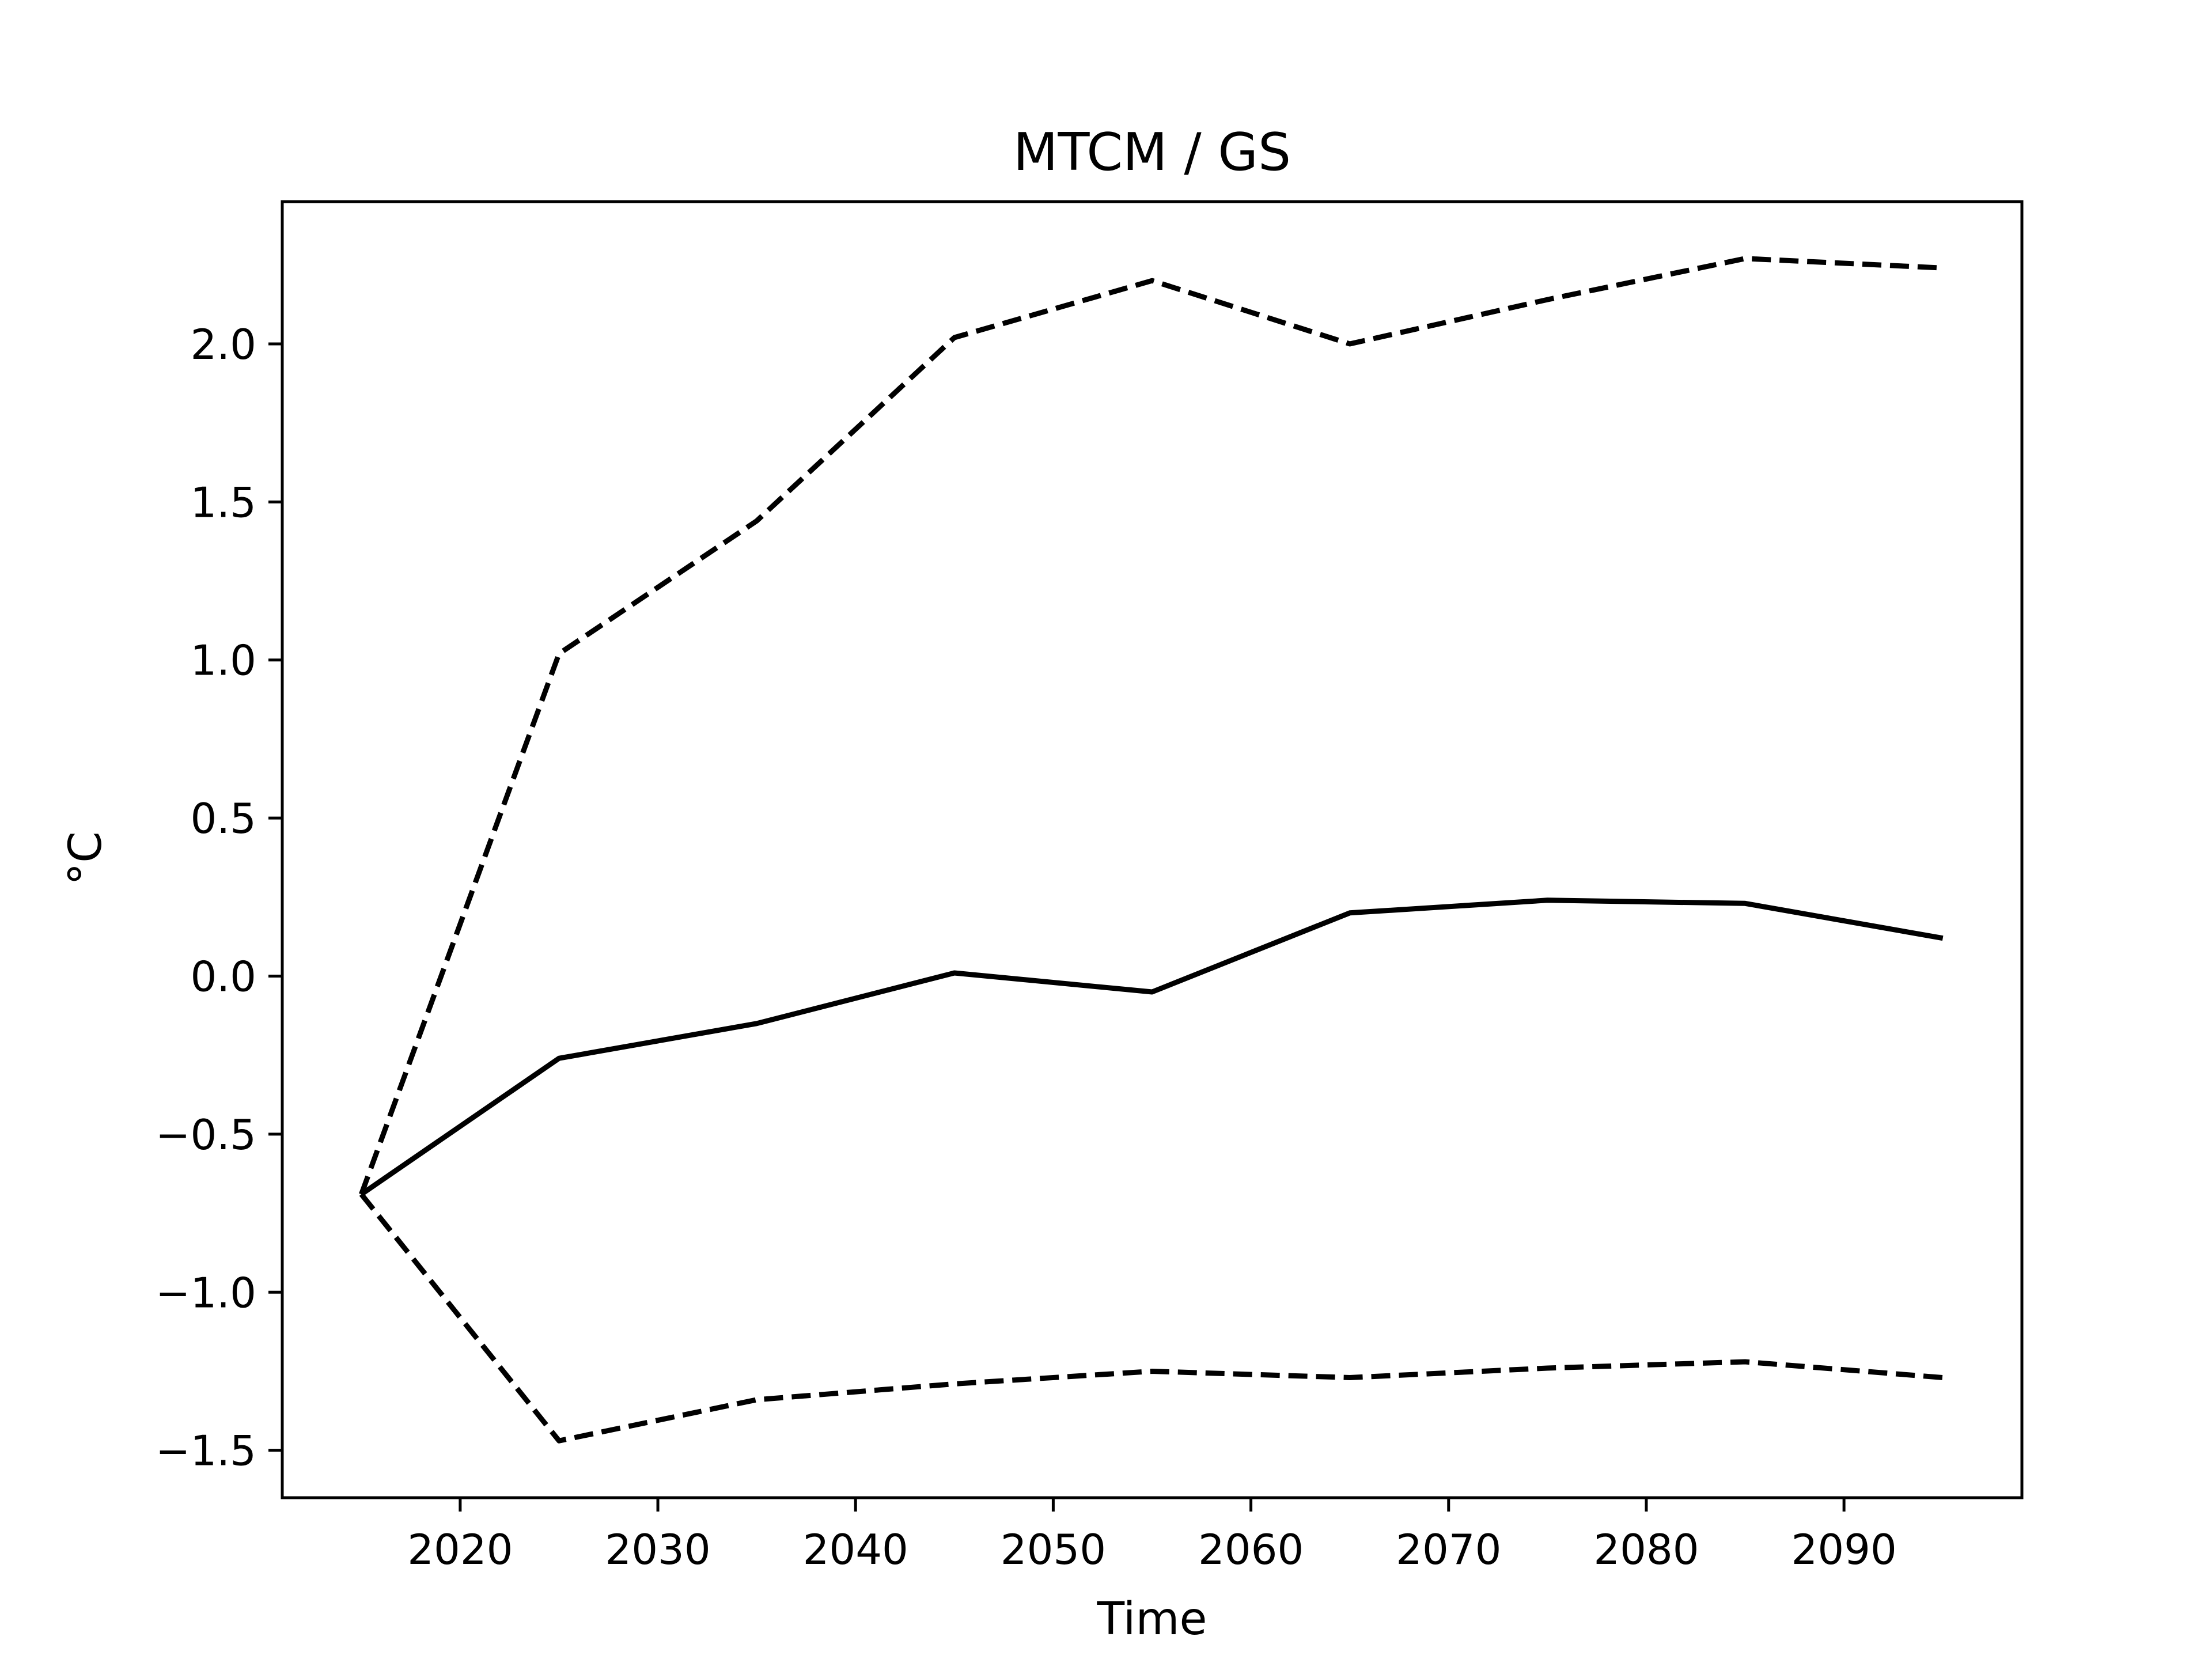 Image resolution: width=2212 pixels, height=1659 pixels. Describe the element at coordinates (1152, 1536) in the screenshot. I see `x-axis: 2020 2030 2040 2050 2060 2070 2080 2090` at that location.